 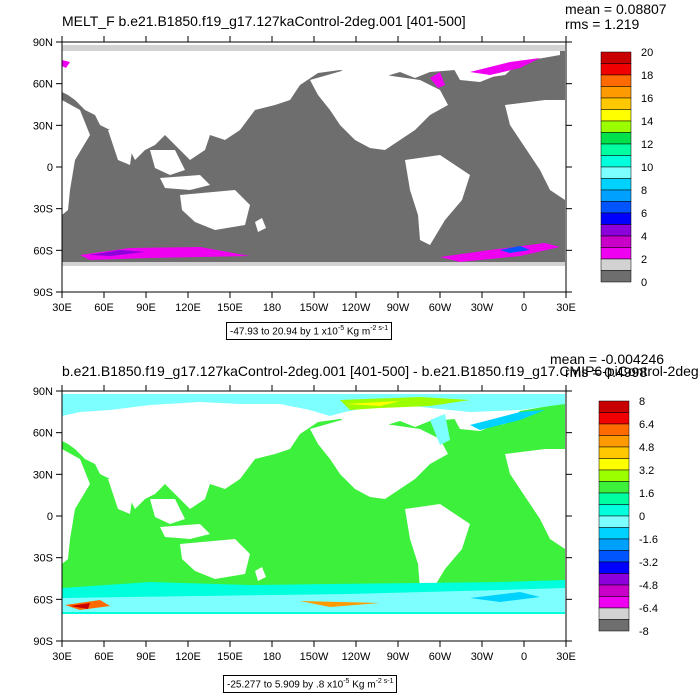 I want to click on panel1-mean: mean = 0.08807, so click(x=616, y=9).